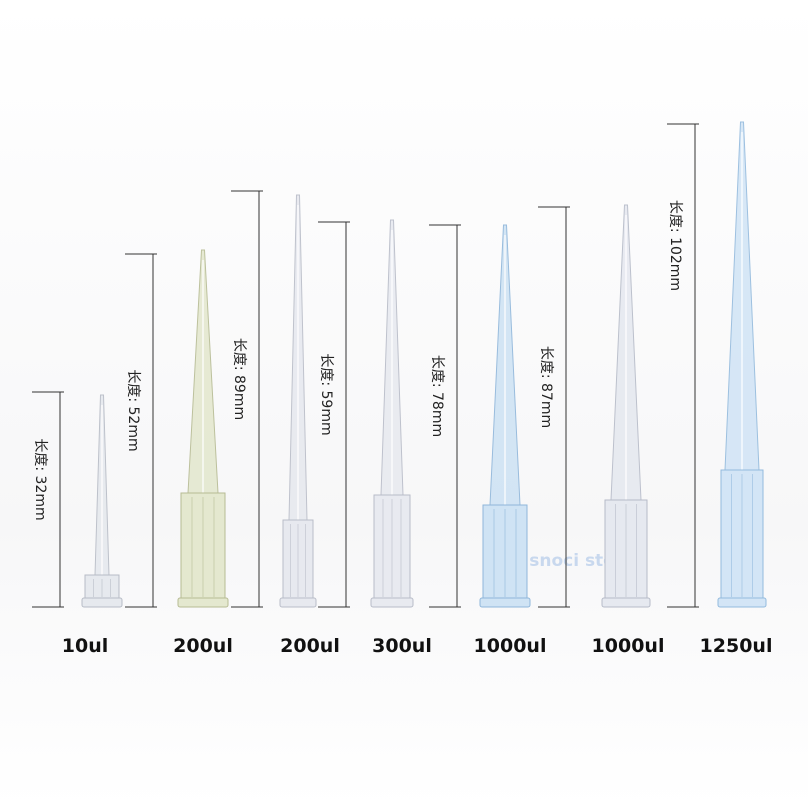 The height and width of the screenshot is (808, 808). I want to click on length-label: 长度: 52mm, so click(133, 410).